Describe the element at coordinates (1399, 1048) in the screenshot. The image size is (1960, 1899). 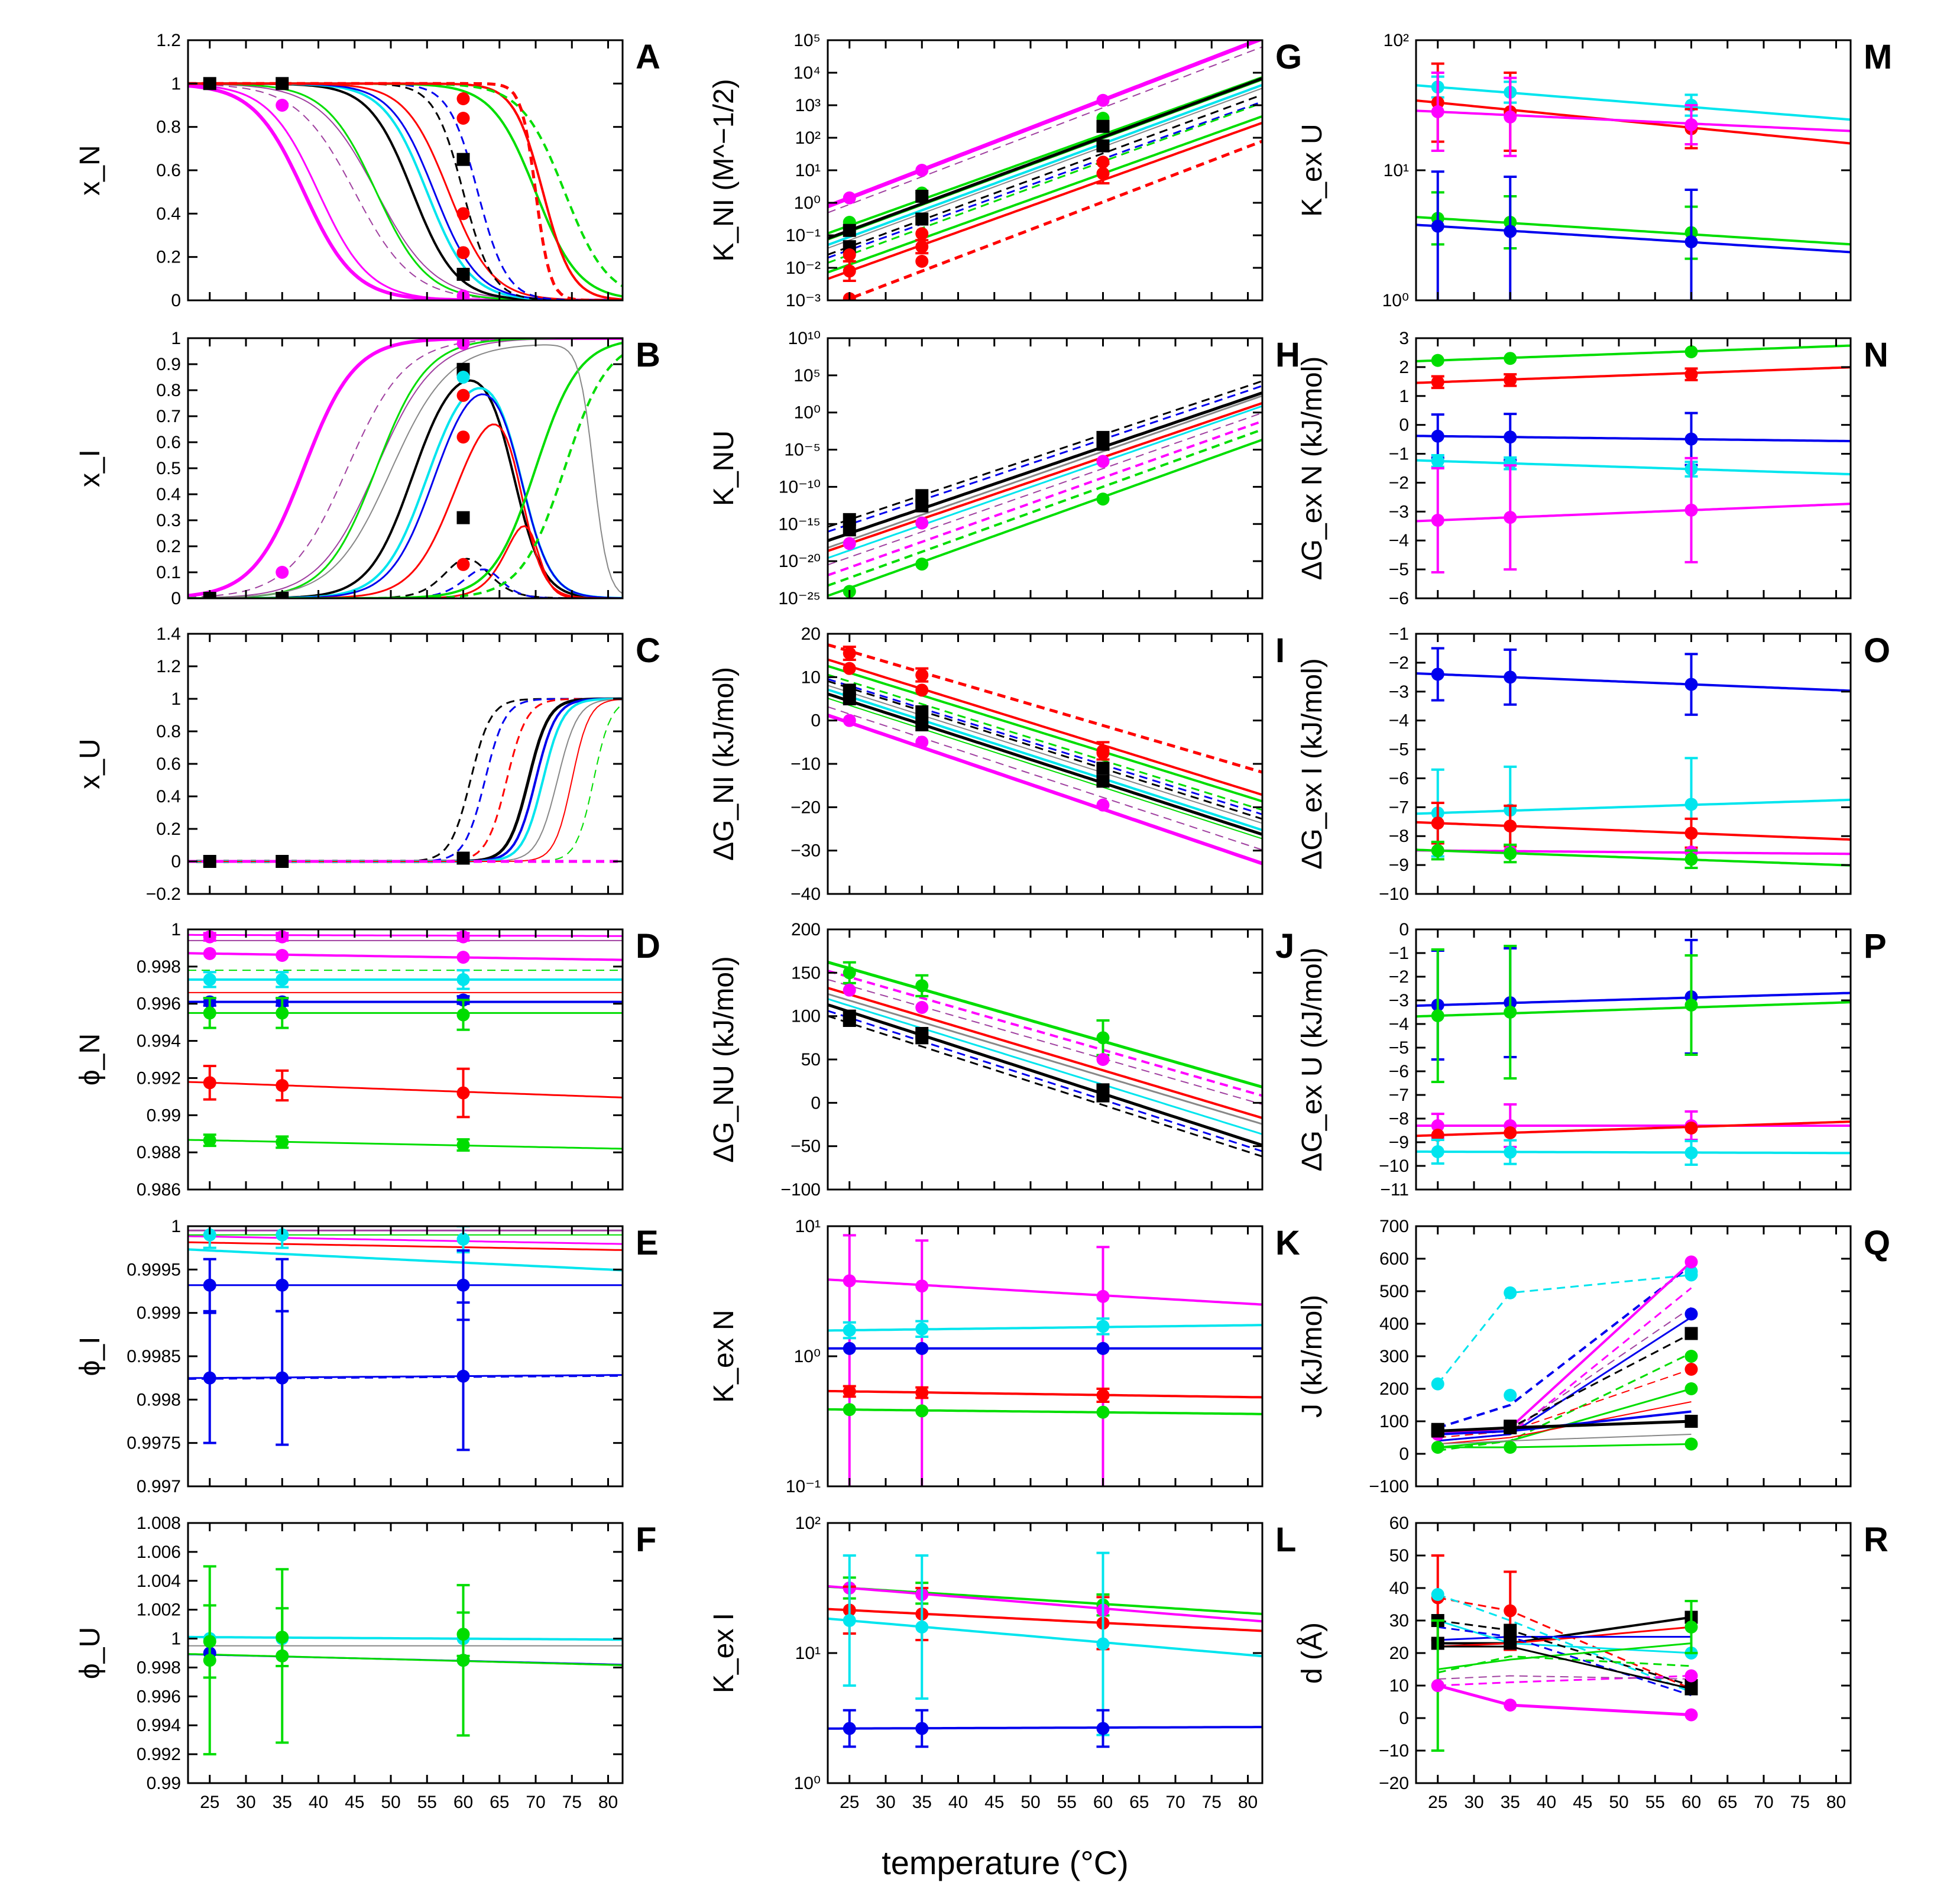
I see `y-tick-label: −5` at that location.